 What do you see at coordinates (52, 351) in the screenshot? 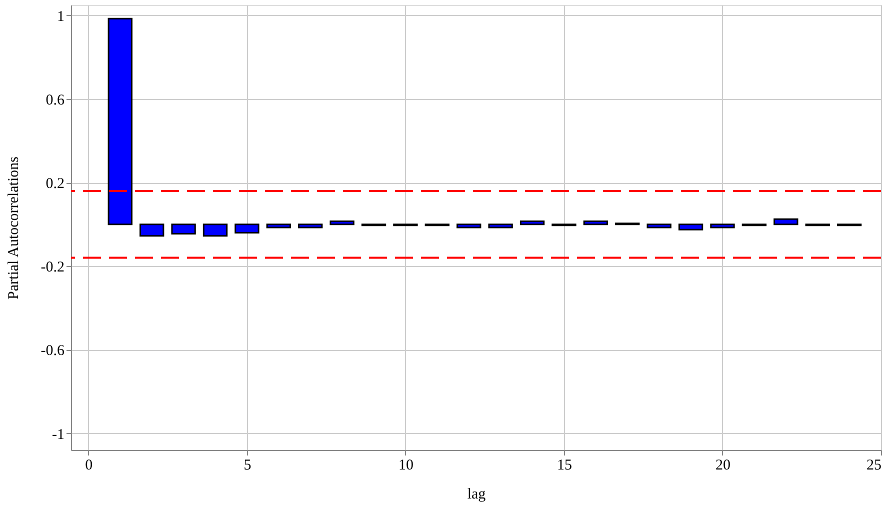
I see `y-tick-label: -0.6` at bounding box center [52, 351].